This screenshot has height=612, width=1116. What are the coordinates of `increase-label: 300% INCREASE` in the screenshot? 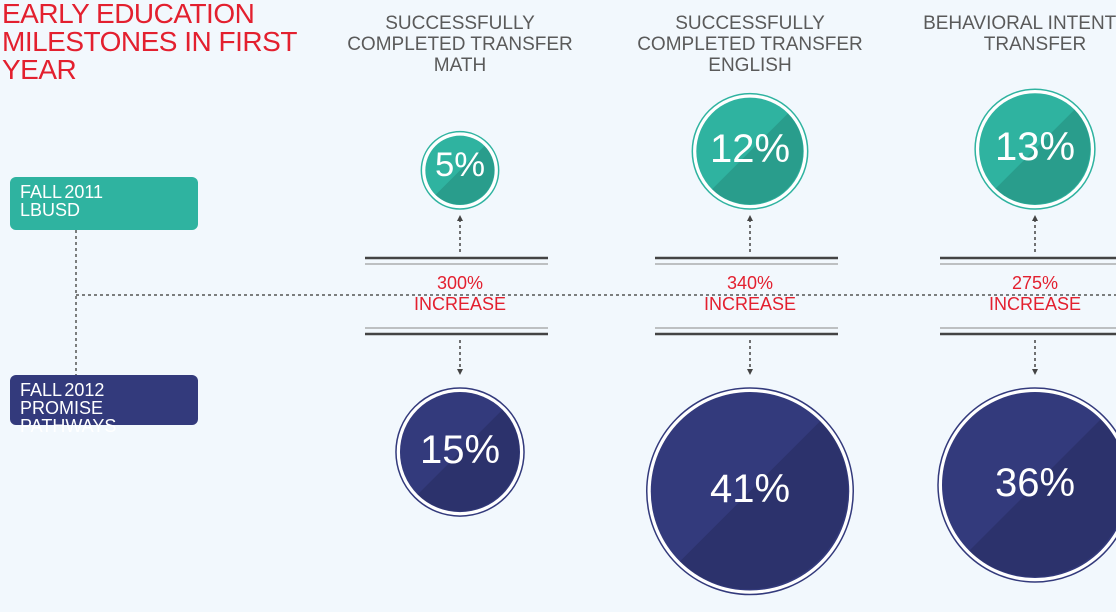 It's located at (460, 293).